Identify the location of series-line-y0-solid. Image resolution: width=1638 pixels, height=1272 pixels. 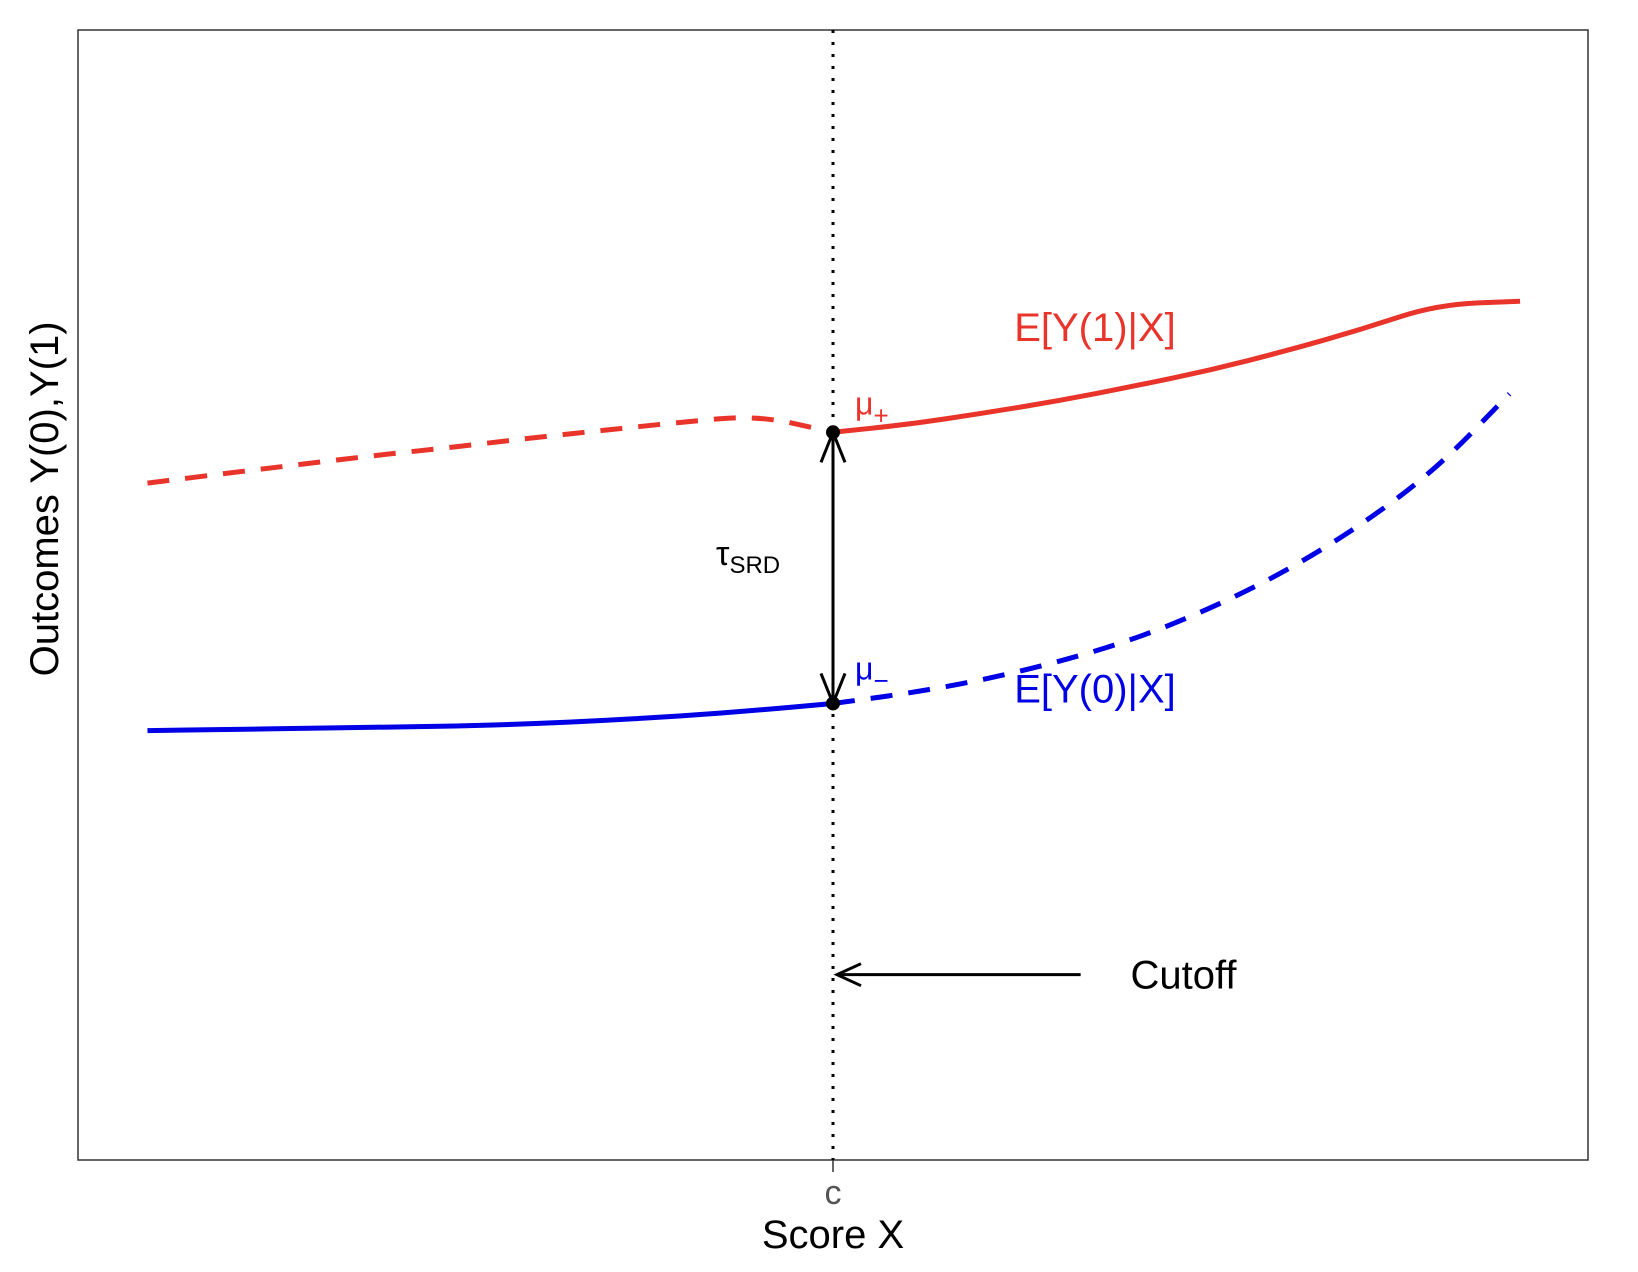
(490, 717).